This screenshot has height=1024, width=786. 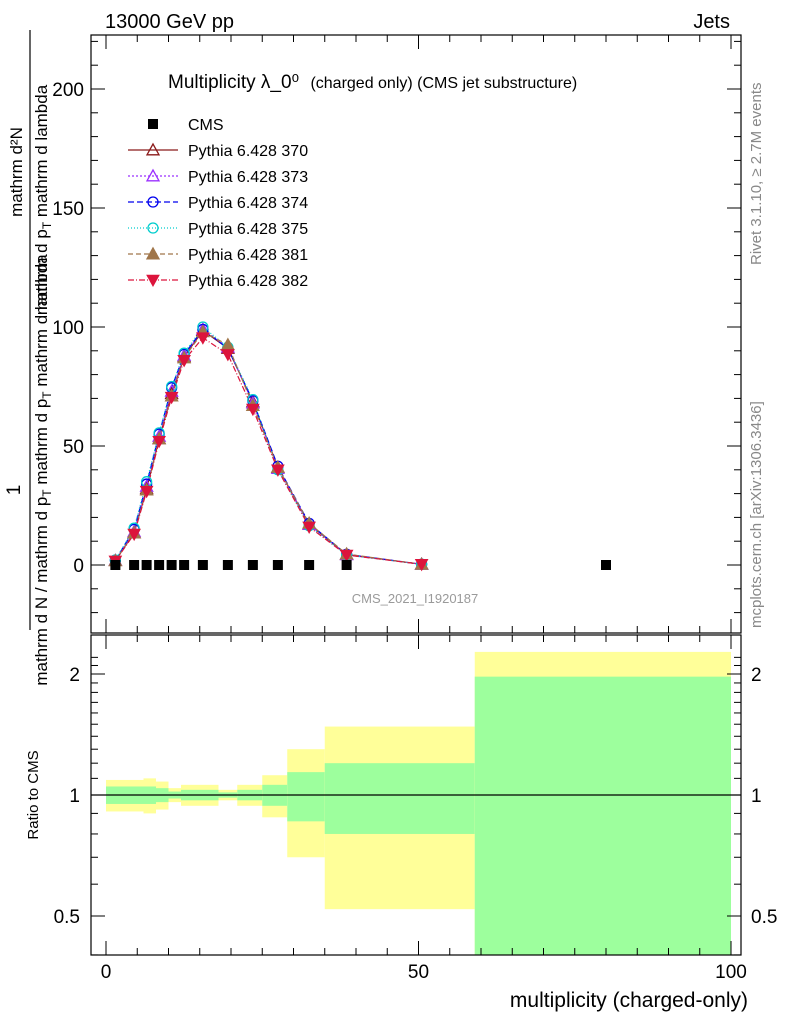 I want to click on ratio-y-tick-label-right: 1, so click(x=756, y=796).